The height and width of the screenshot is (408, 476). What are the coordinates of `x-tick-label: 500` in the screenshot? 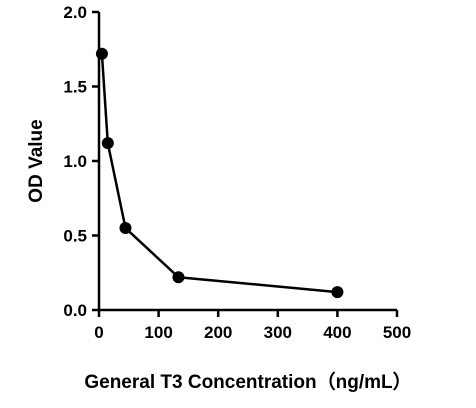 It's located at (397, 332).